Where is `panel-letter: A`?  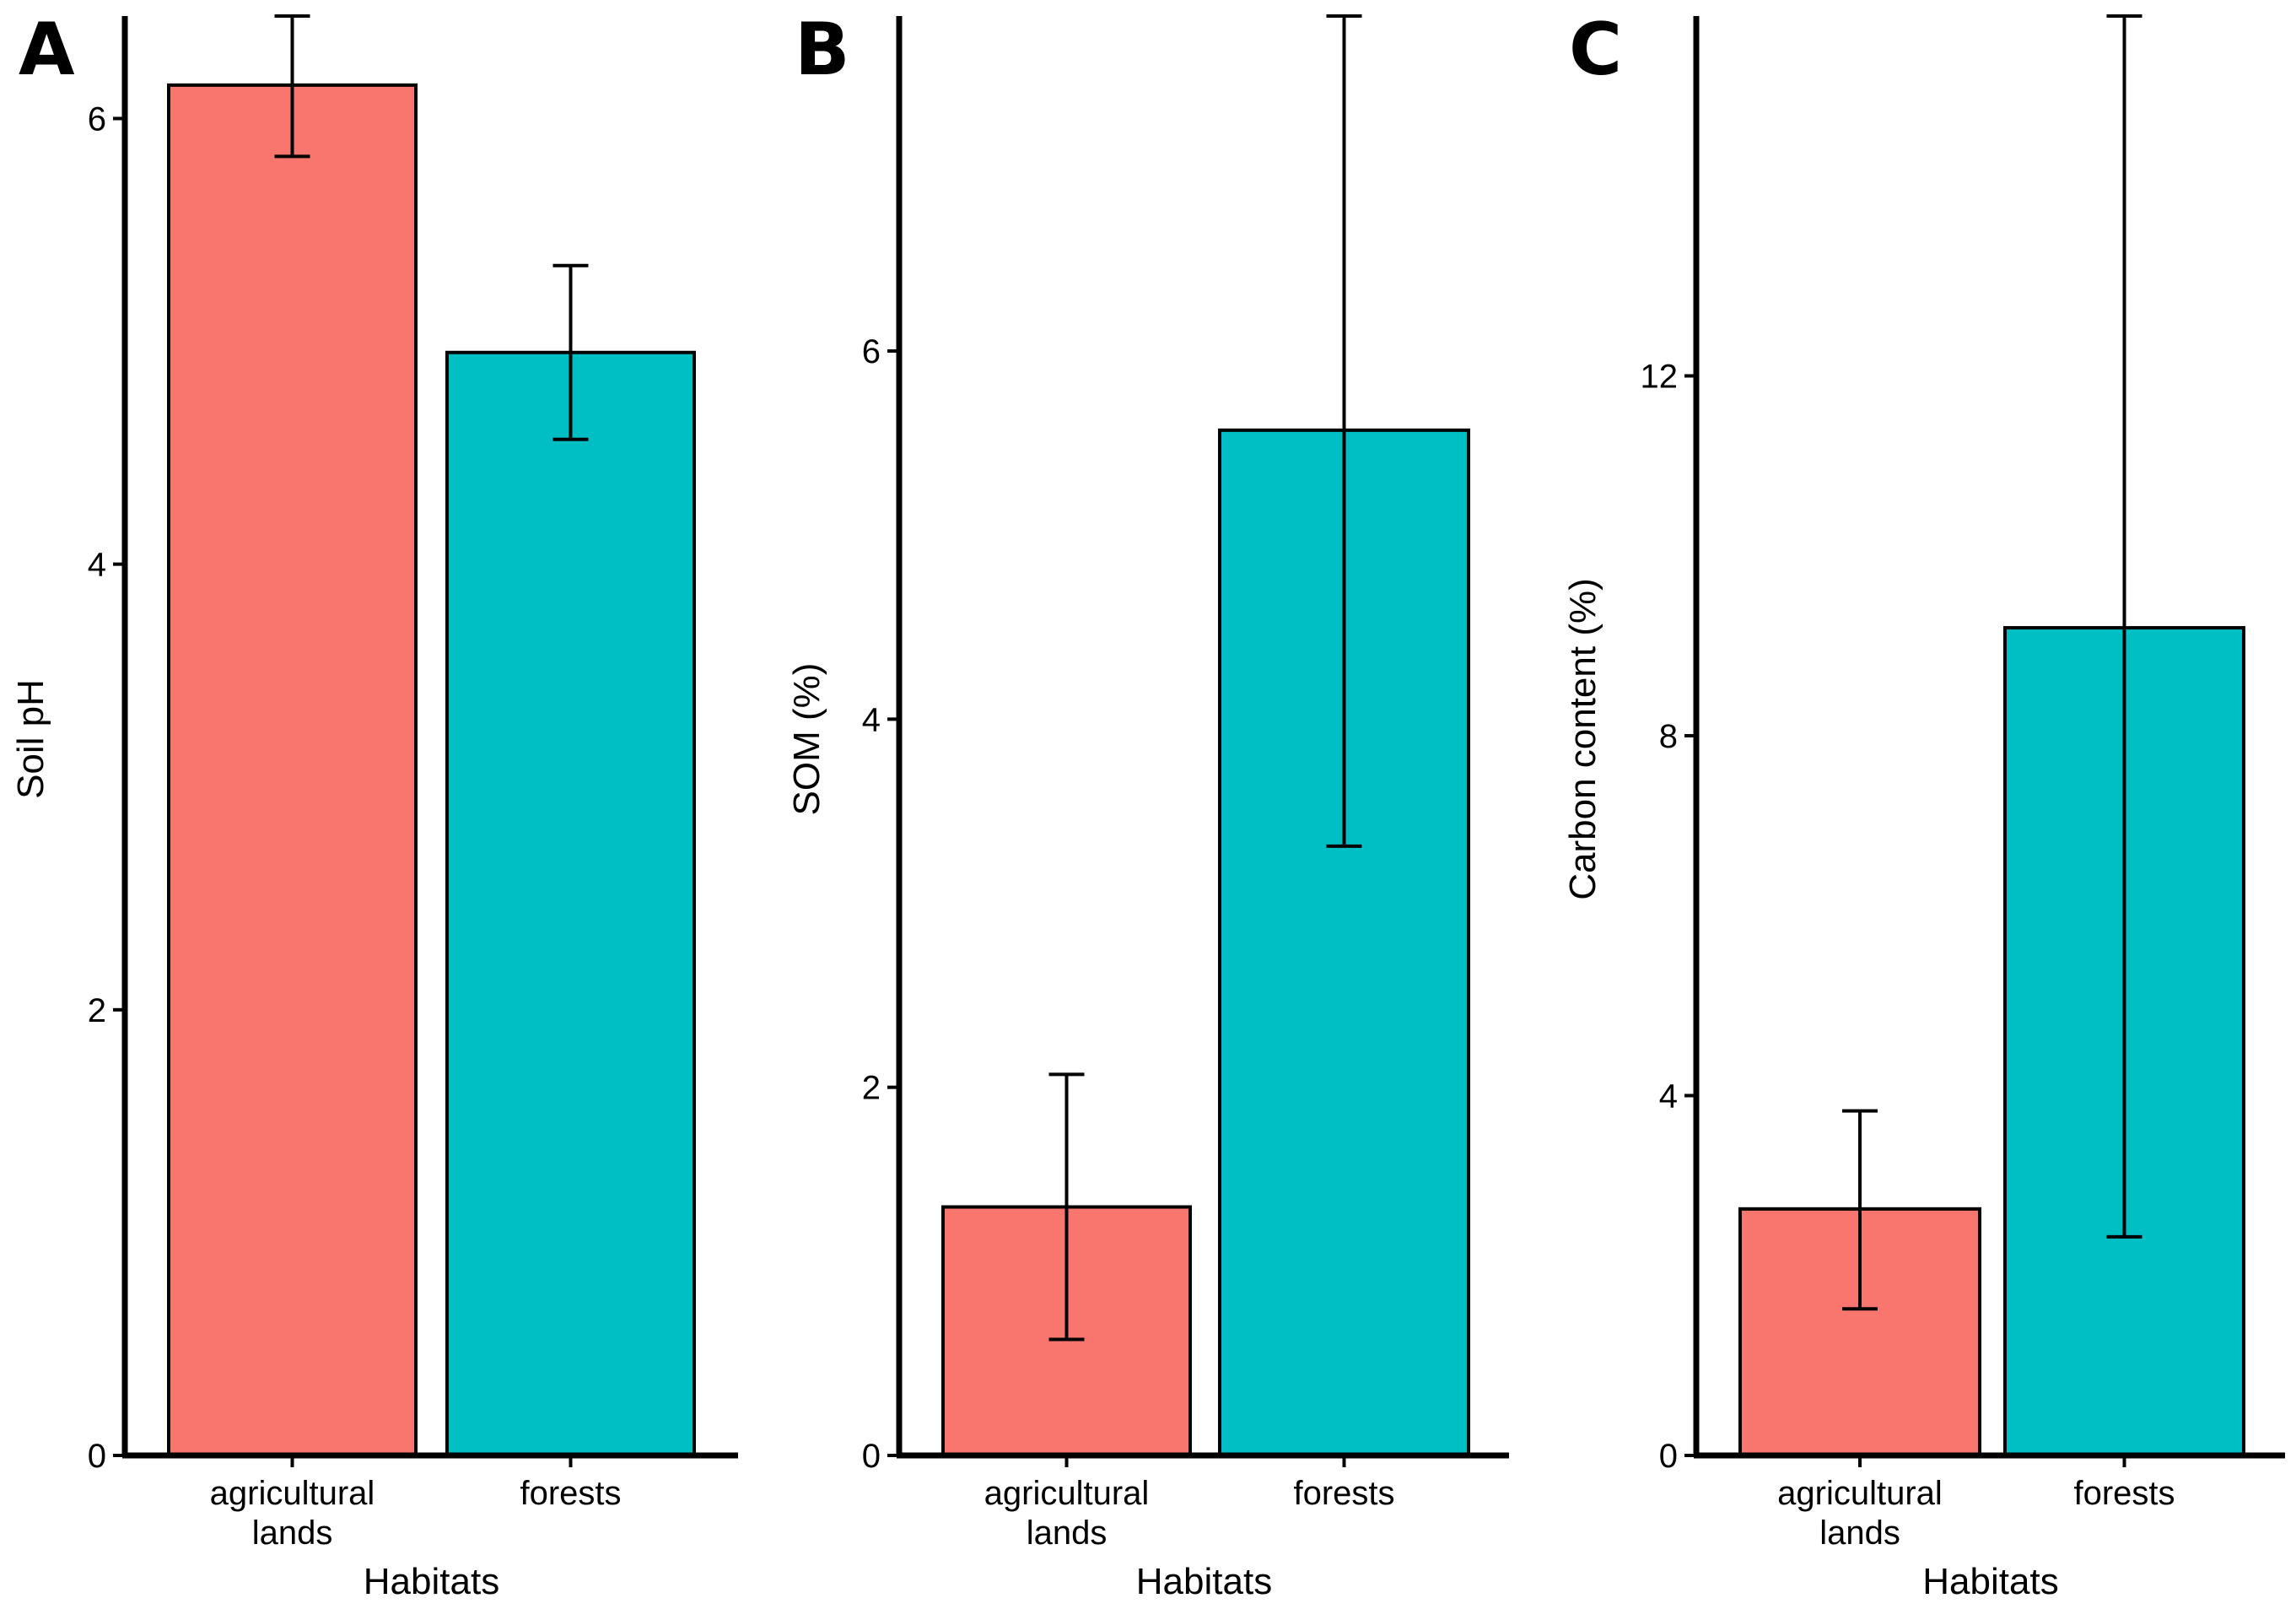
panel-letter: A is located at coordinates (47, 50).